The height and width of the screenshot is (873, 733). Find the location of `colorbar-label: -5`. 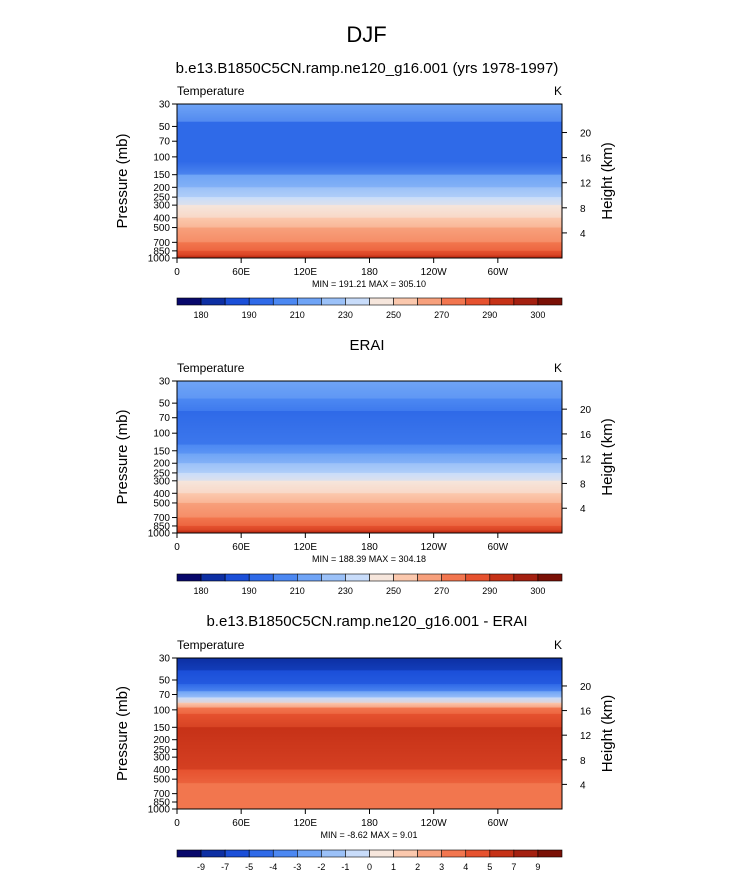

colorbar-label: -5 is located at coordinates (249, 867).